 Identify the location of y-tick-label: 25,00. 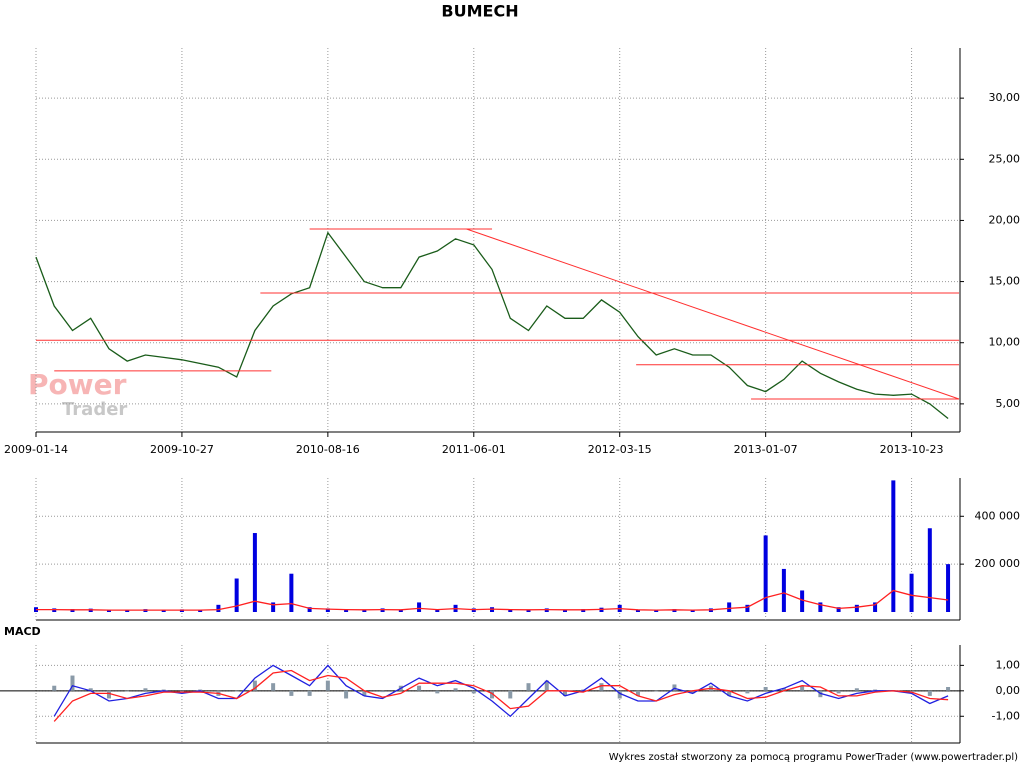
(1005, 158).